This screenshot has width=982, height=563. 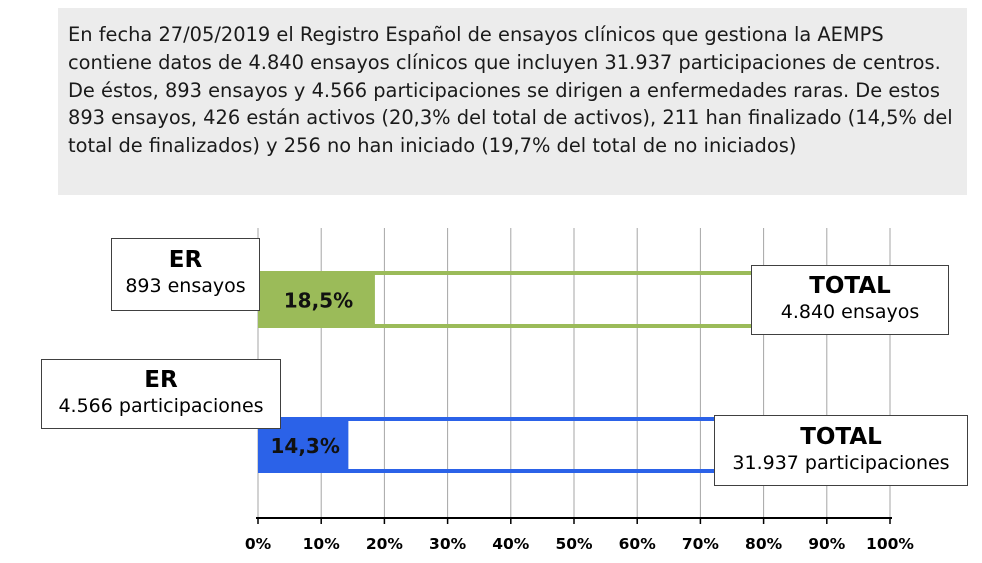 What do you see at coordinates (448, 544) in the screenshot?
I see `x-tick-label: 30%` at bounding box center [448, 544].